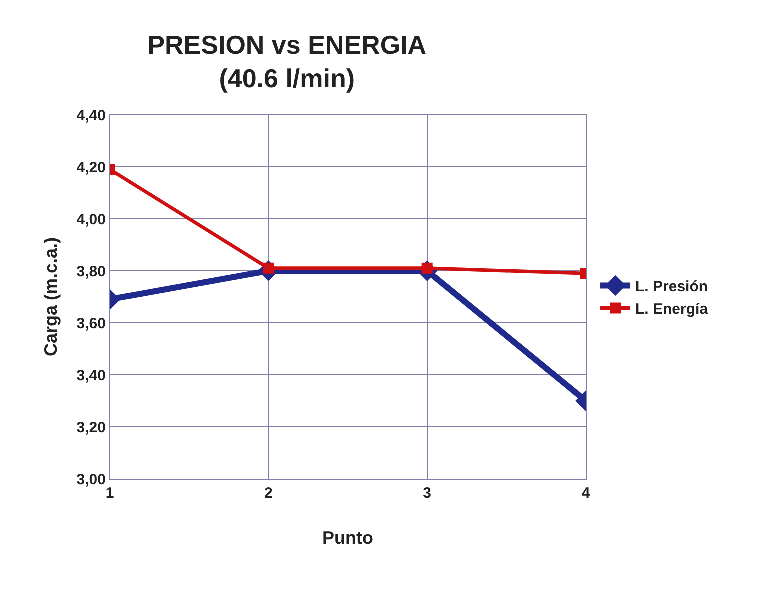 This screenshot has height=599, width=776. What do you see at coordinates (91, 375) in the screenshot?
I see `y-tick-label: 3,40` at bounding box center [91, 375].